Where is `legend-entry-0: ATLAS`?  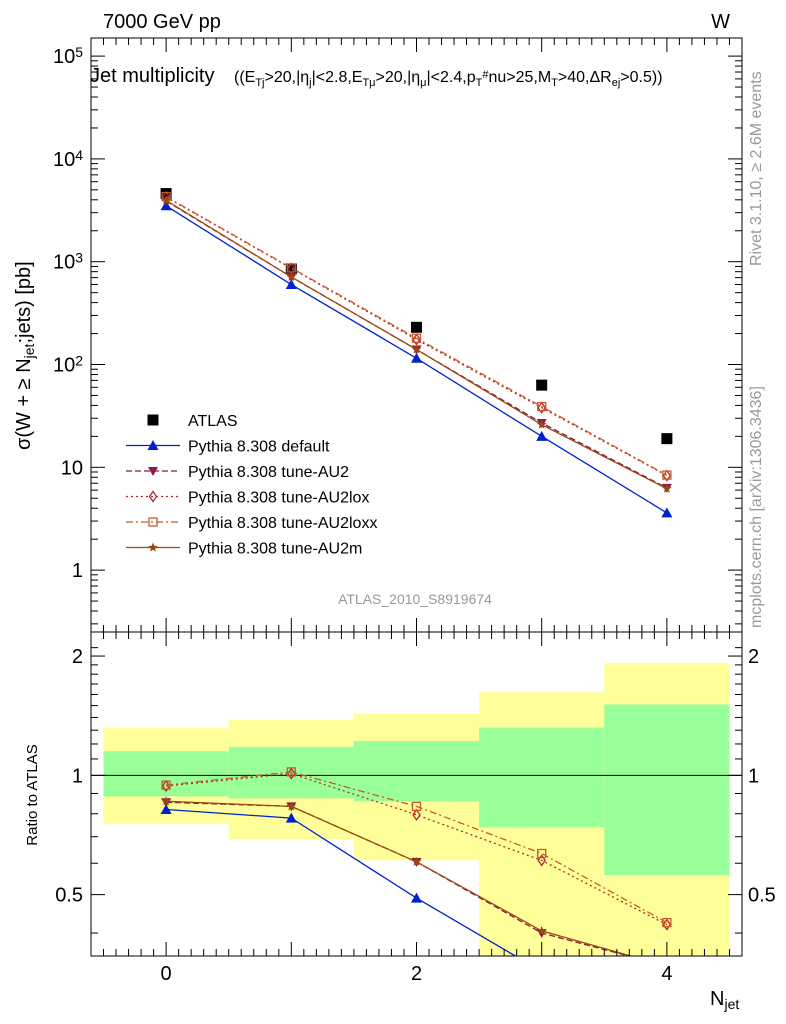 legend-entry-0: ATLAS is located at coordinates (192, 421).